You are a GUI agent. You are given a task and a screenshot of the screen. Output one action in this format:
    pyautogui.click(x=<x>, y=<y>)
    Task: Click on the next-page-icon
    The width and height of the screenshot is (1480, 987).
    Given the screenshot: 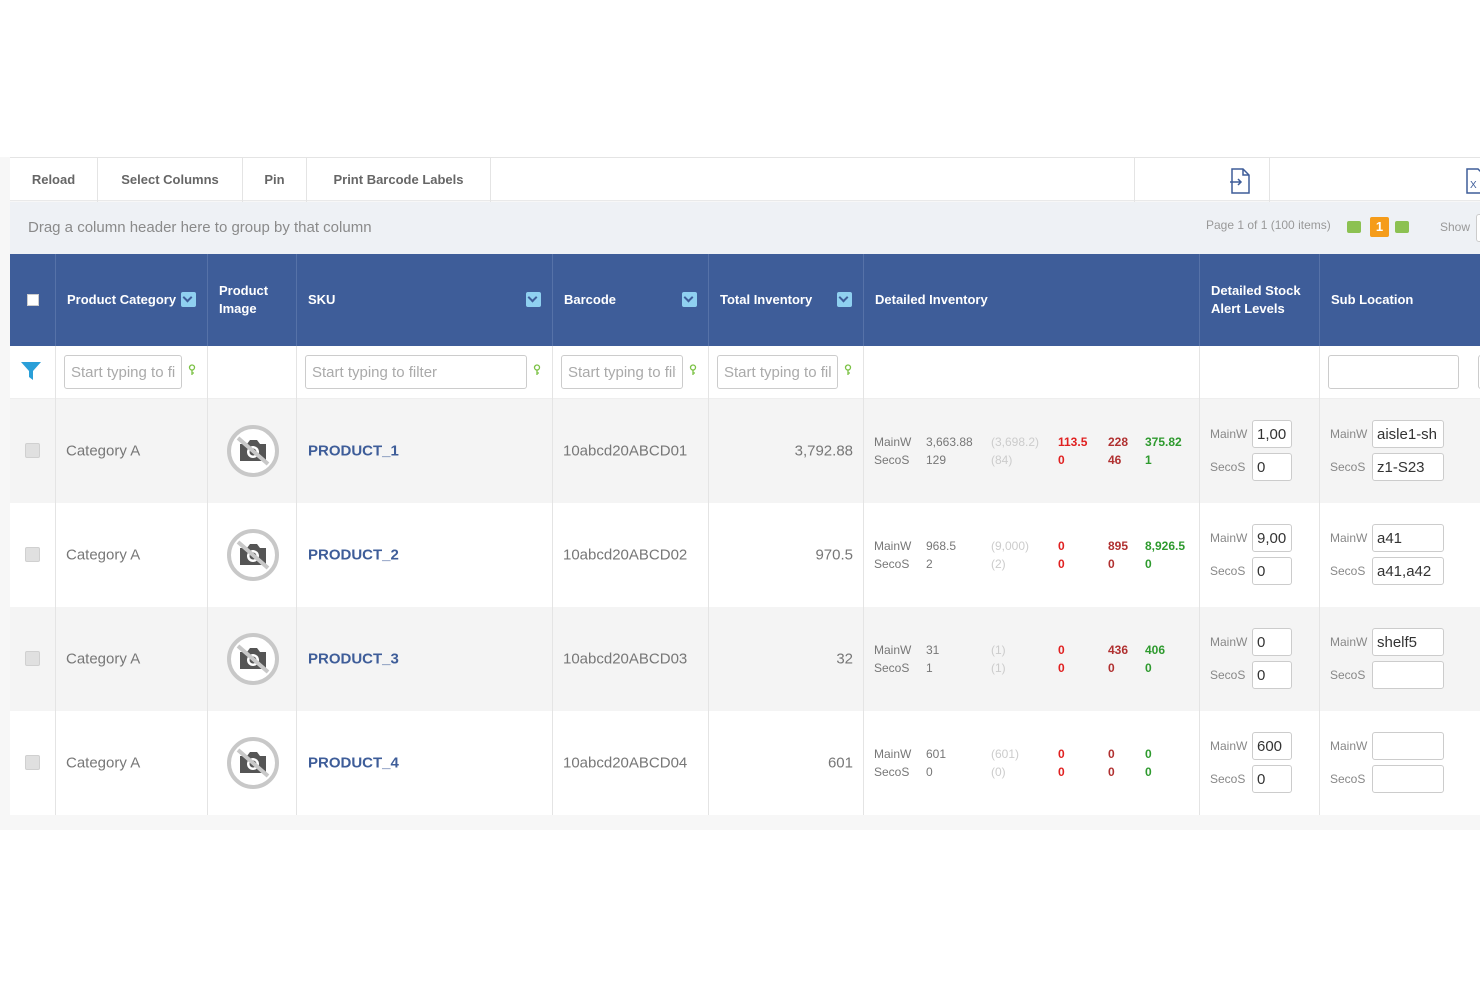 What is the action you would take?
    pyautogui.click(x=1402, y=227)
    